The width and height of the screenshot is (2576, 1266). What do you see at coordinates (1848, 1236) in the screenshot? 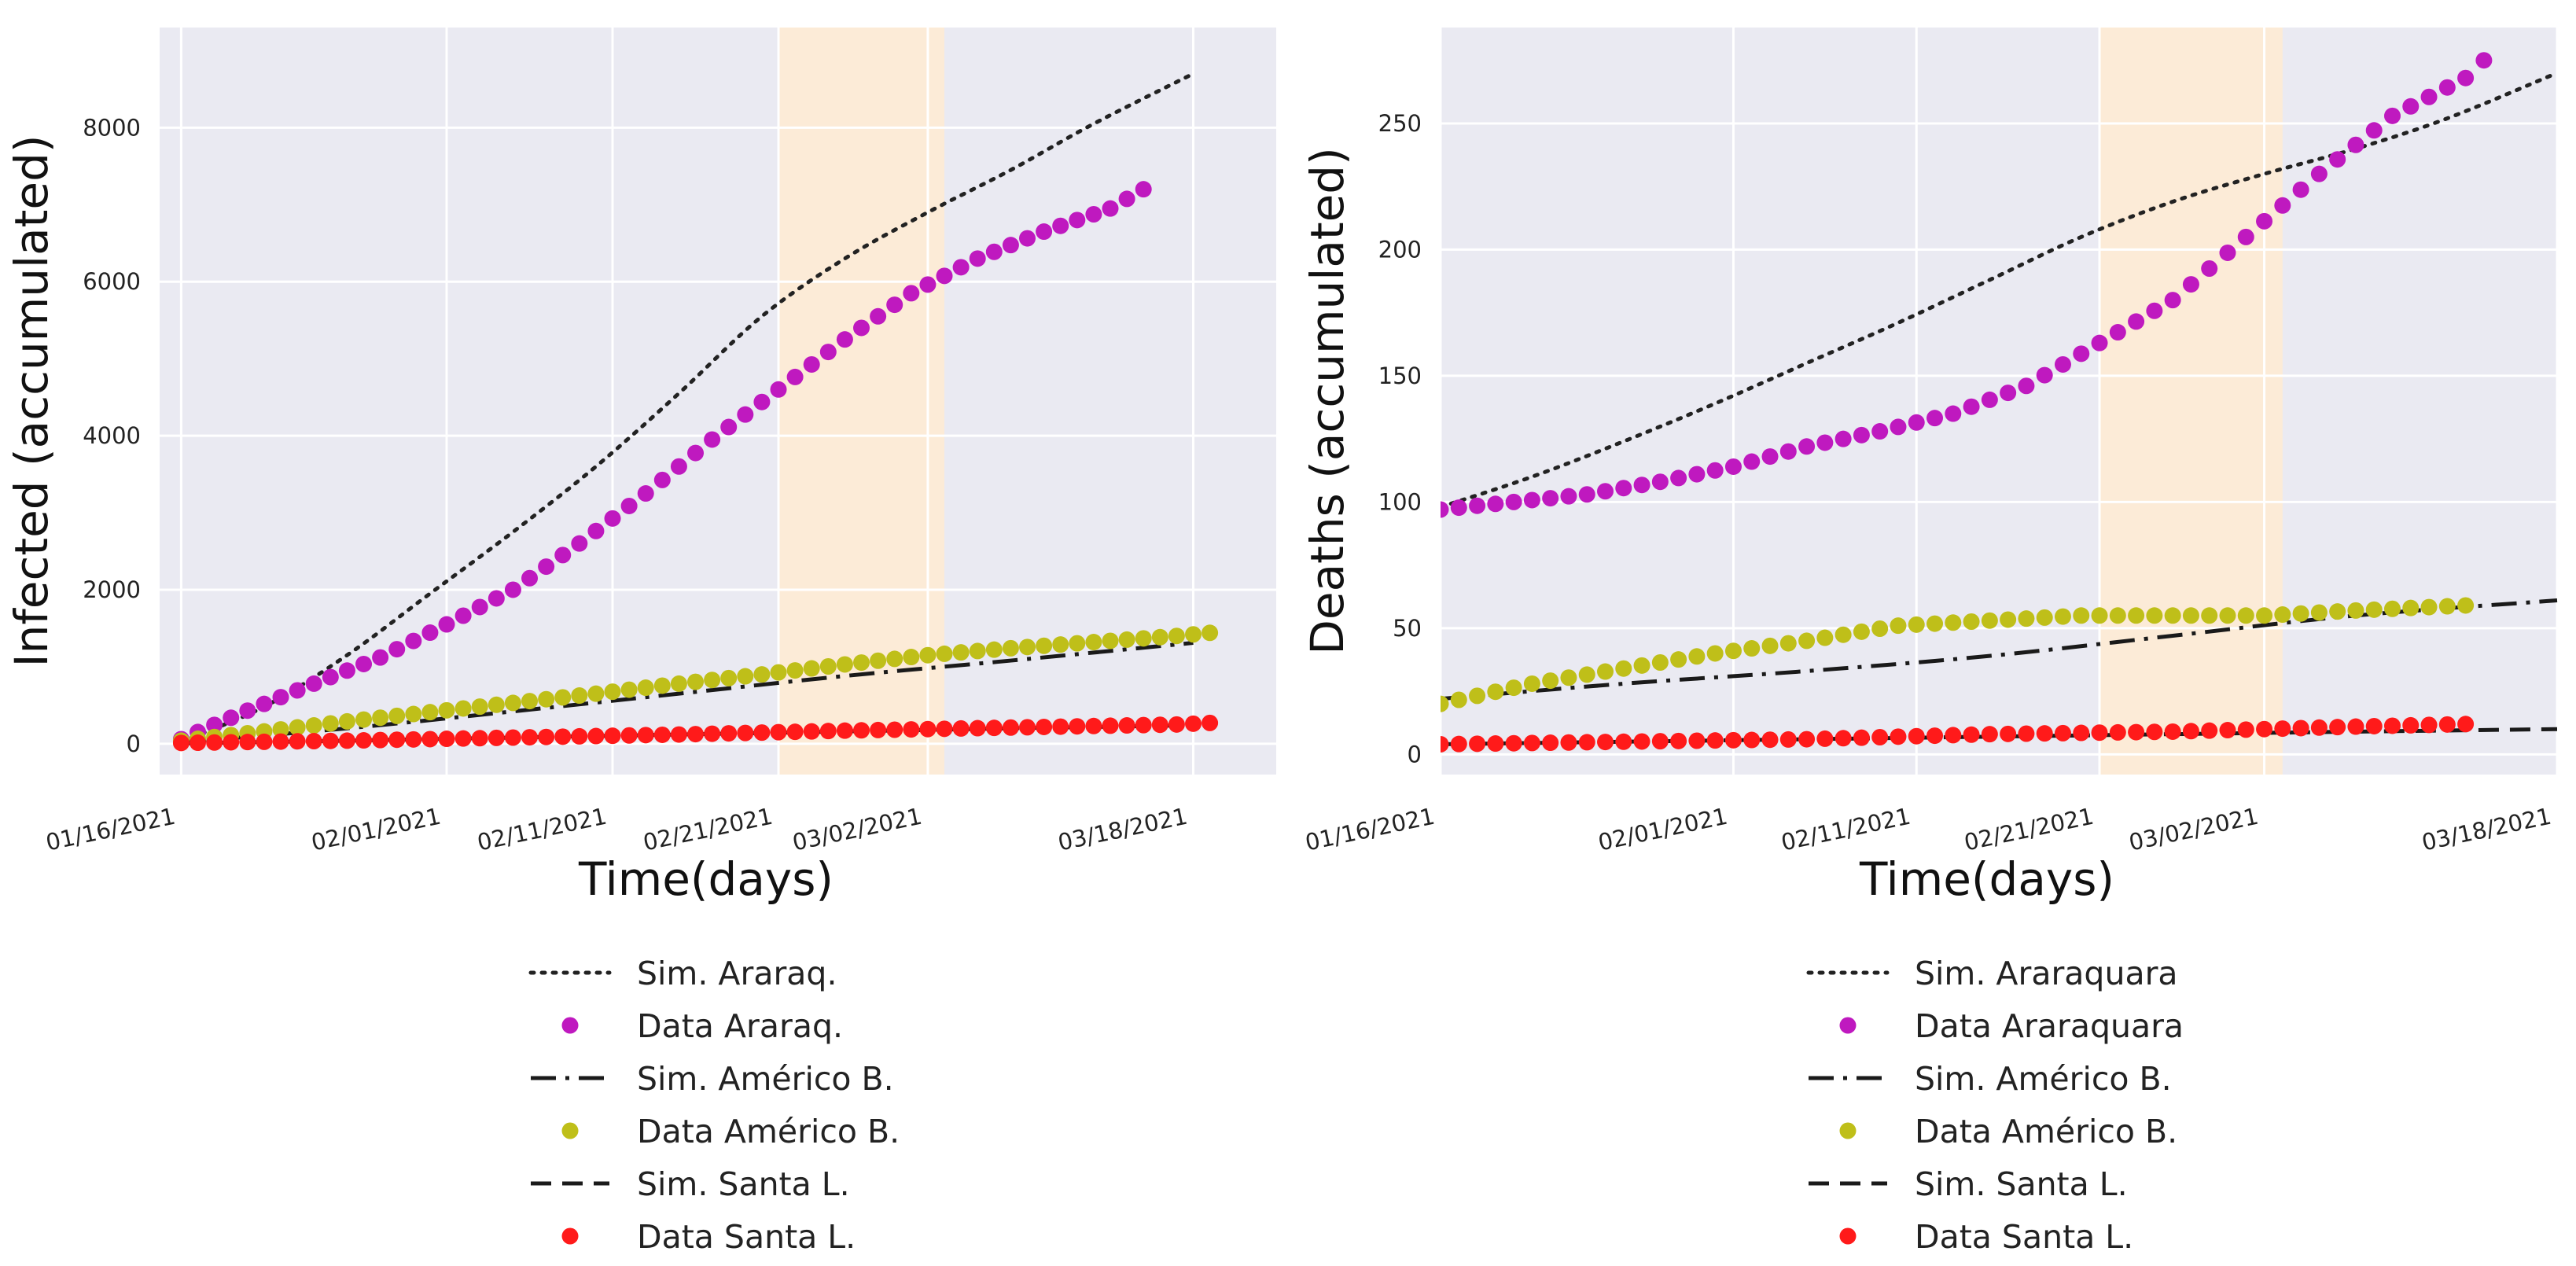
I see `legend-marker` at bounding box center [1848, 1236].